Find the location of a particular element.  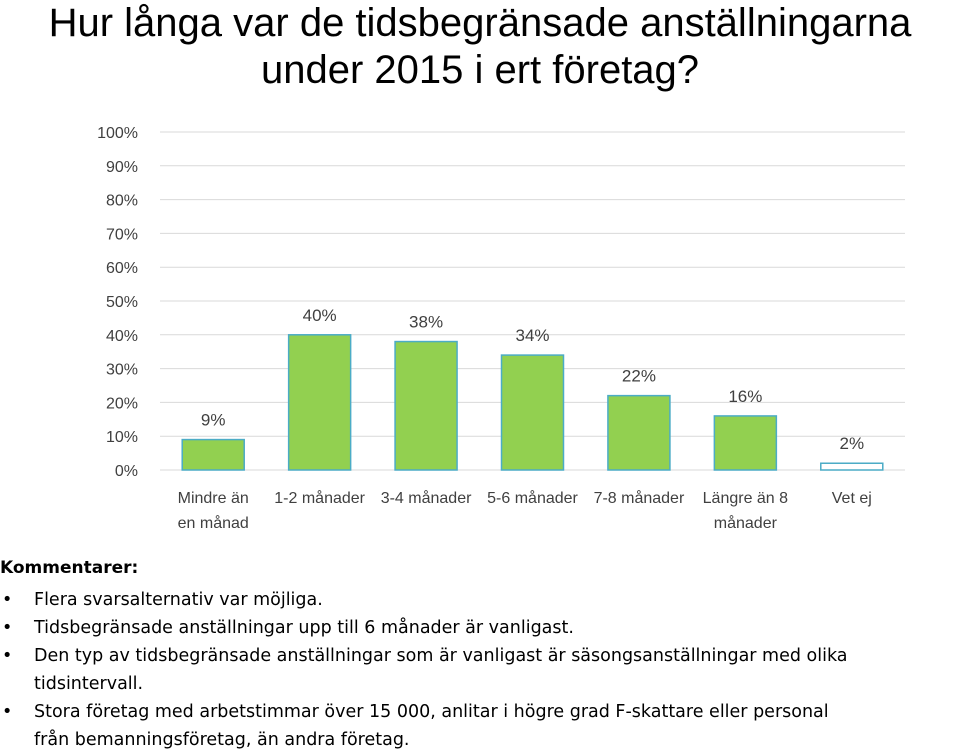

comment-text-continued: tidsintervall. is located at coordinates (89, 684).